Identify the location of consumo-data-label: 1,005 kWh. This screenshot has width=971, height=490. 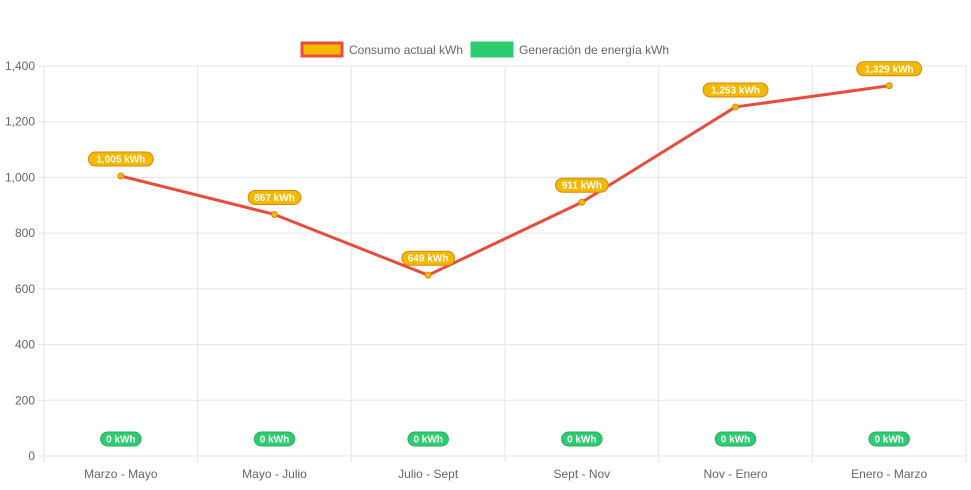
(120, 159).